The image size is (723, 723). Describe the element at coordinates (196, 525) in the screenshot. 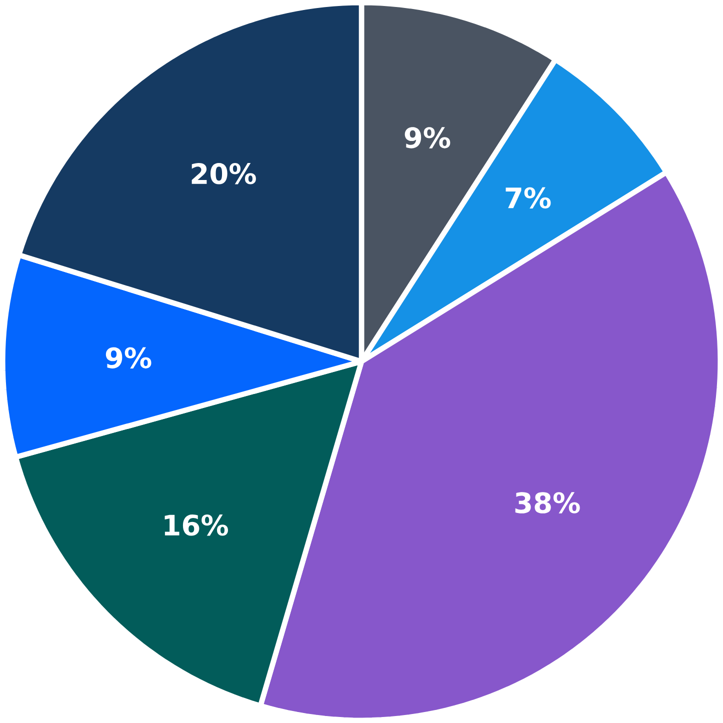

I see `data-label: 16%` at that location.